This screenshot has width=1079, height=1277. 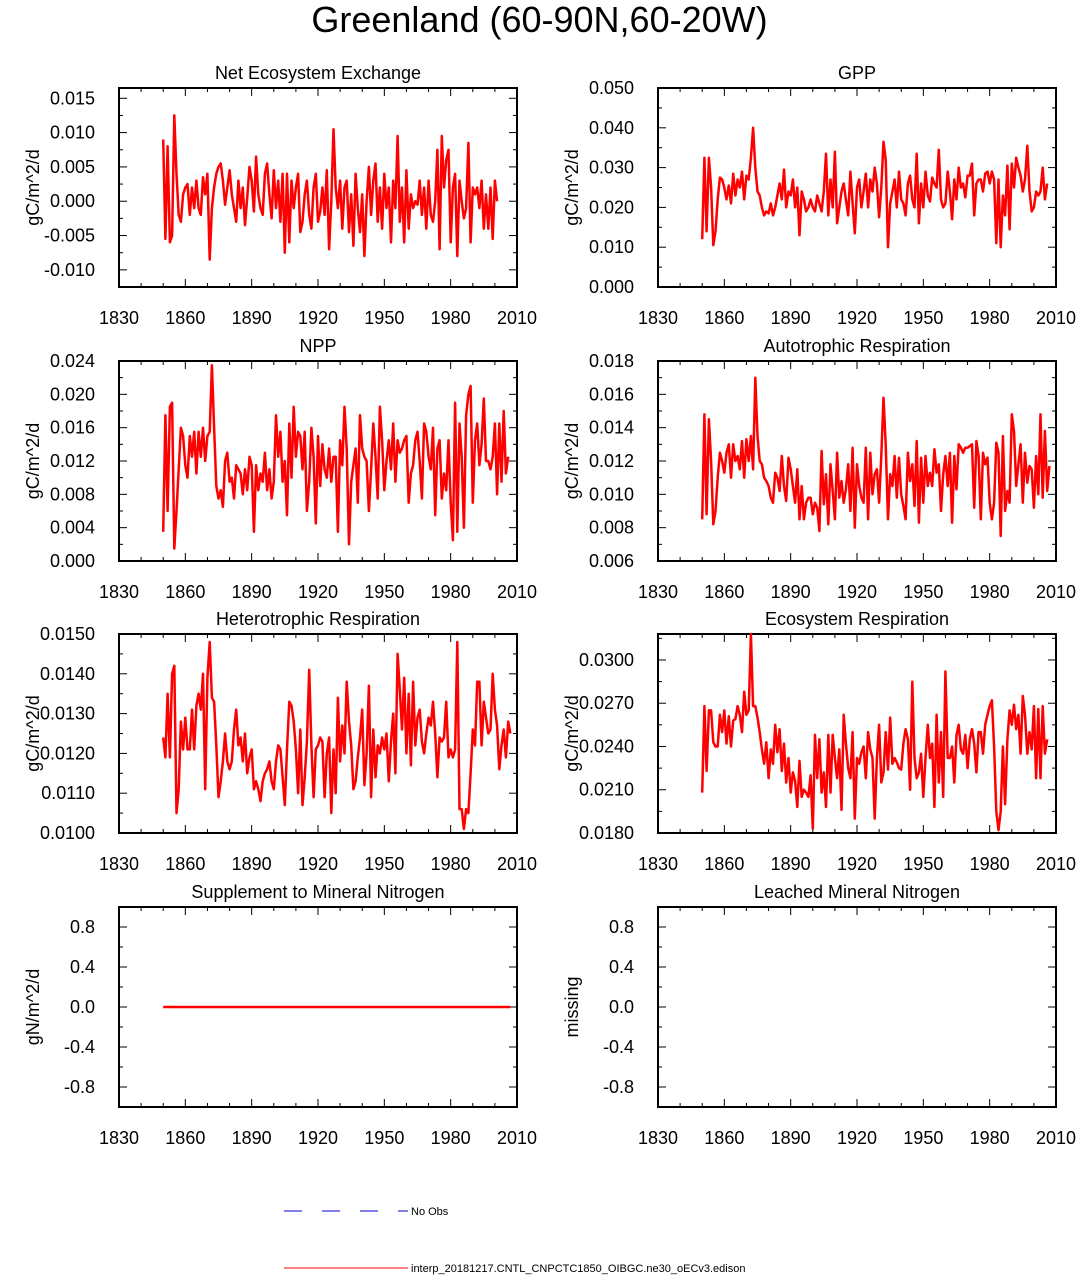 I want to click on y-tick-label: 0.020, so click(x=611, y=207).